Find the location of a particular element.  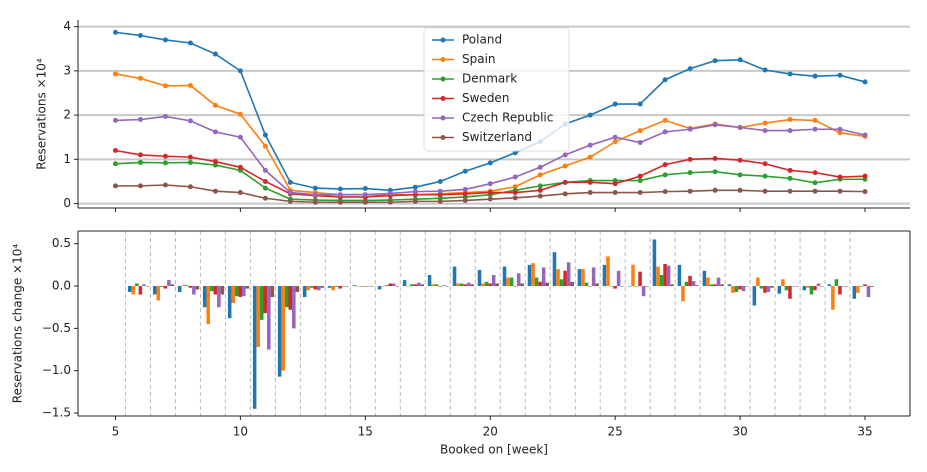

y-tick-label: 1 is located at coordinates (67, 159).